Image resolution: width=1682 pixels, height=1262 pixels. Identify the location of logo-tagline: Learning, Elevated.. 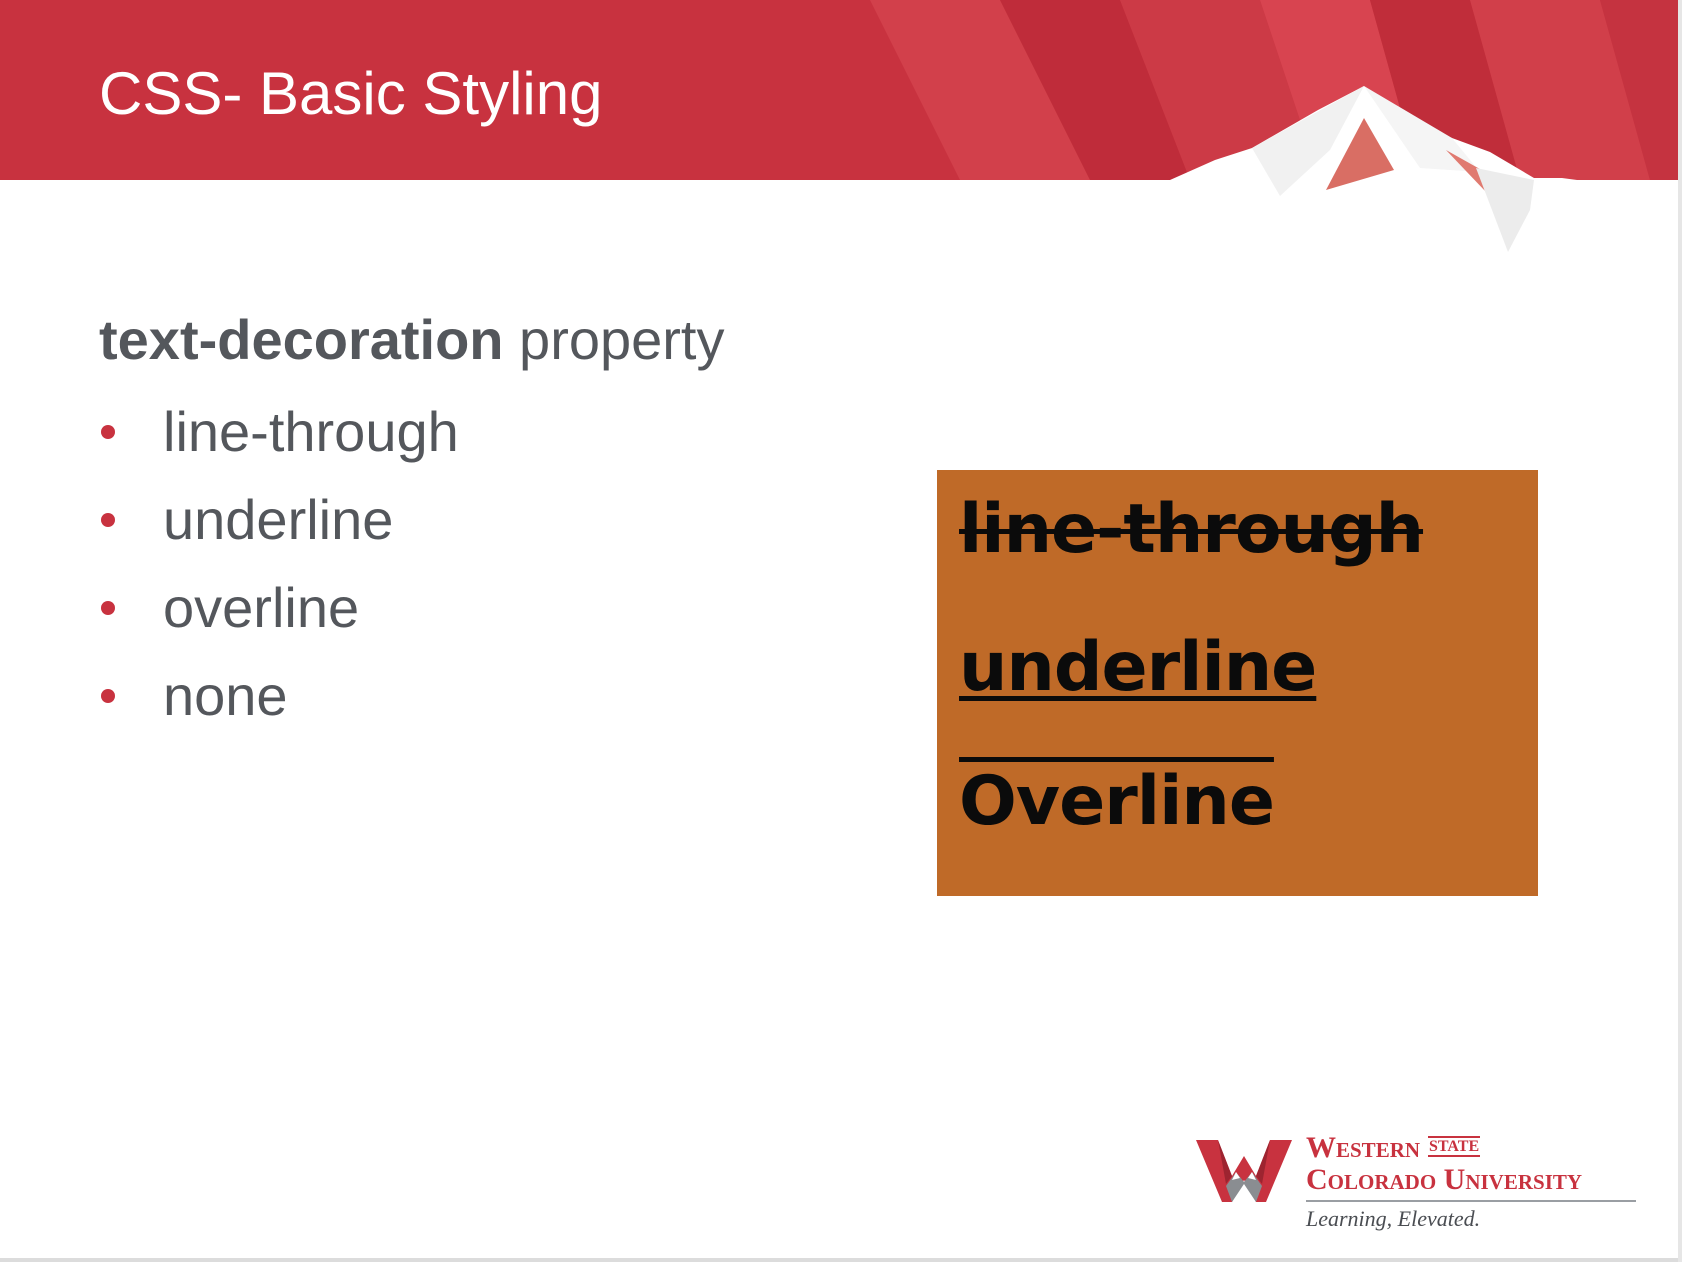
(1393, 1218).